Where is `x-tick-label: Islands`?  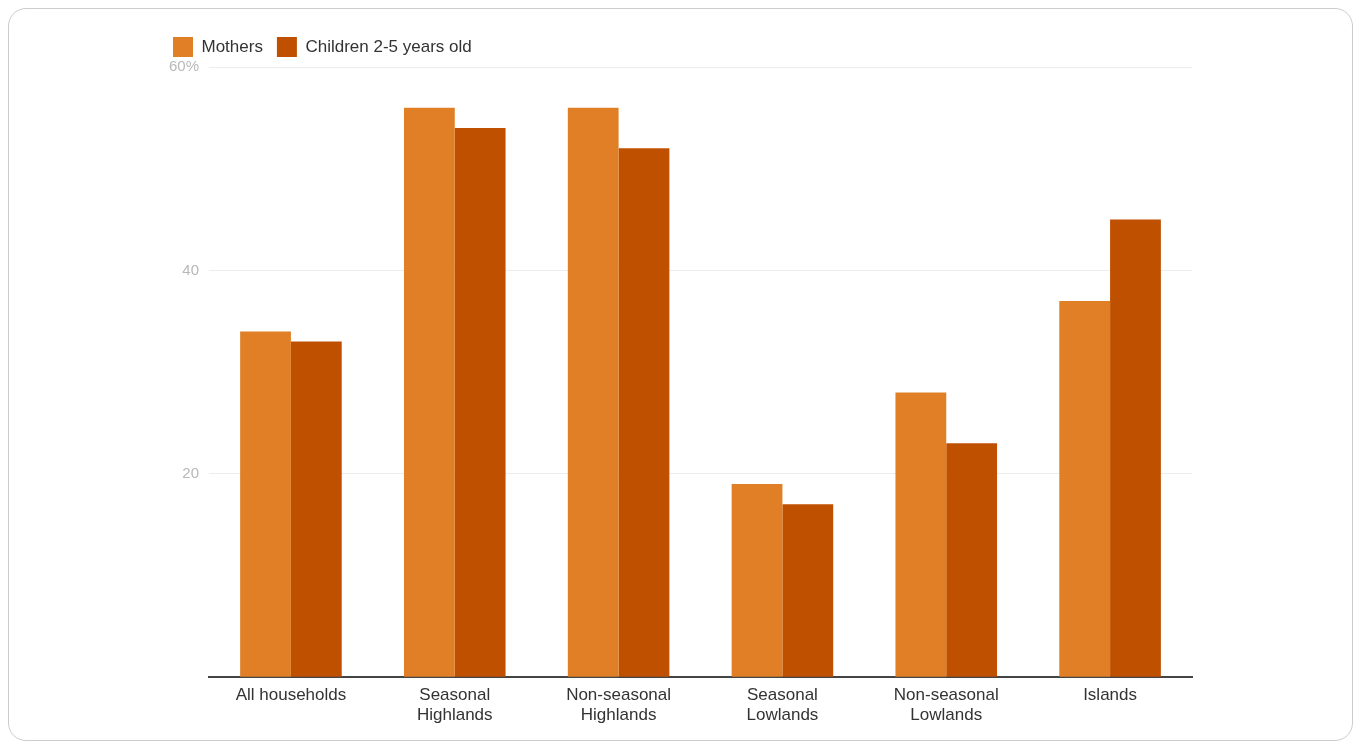
x-tick-label: Islands is located at coordinates (1110, 695).